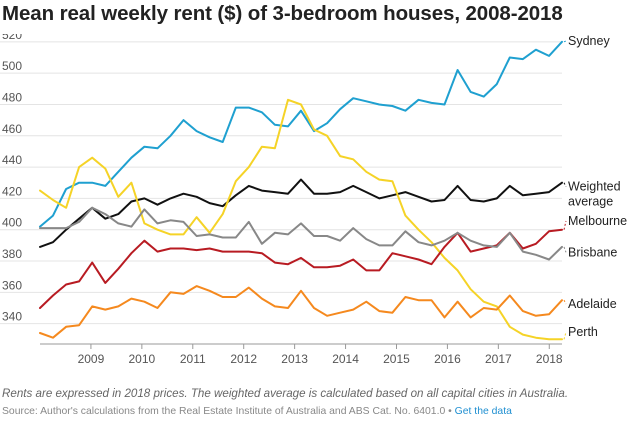  What do you see at coordinates (12, 66) in the screenshot?
I see `y-tick-label-500: 500` at bounding box center [12, 66].